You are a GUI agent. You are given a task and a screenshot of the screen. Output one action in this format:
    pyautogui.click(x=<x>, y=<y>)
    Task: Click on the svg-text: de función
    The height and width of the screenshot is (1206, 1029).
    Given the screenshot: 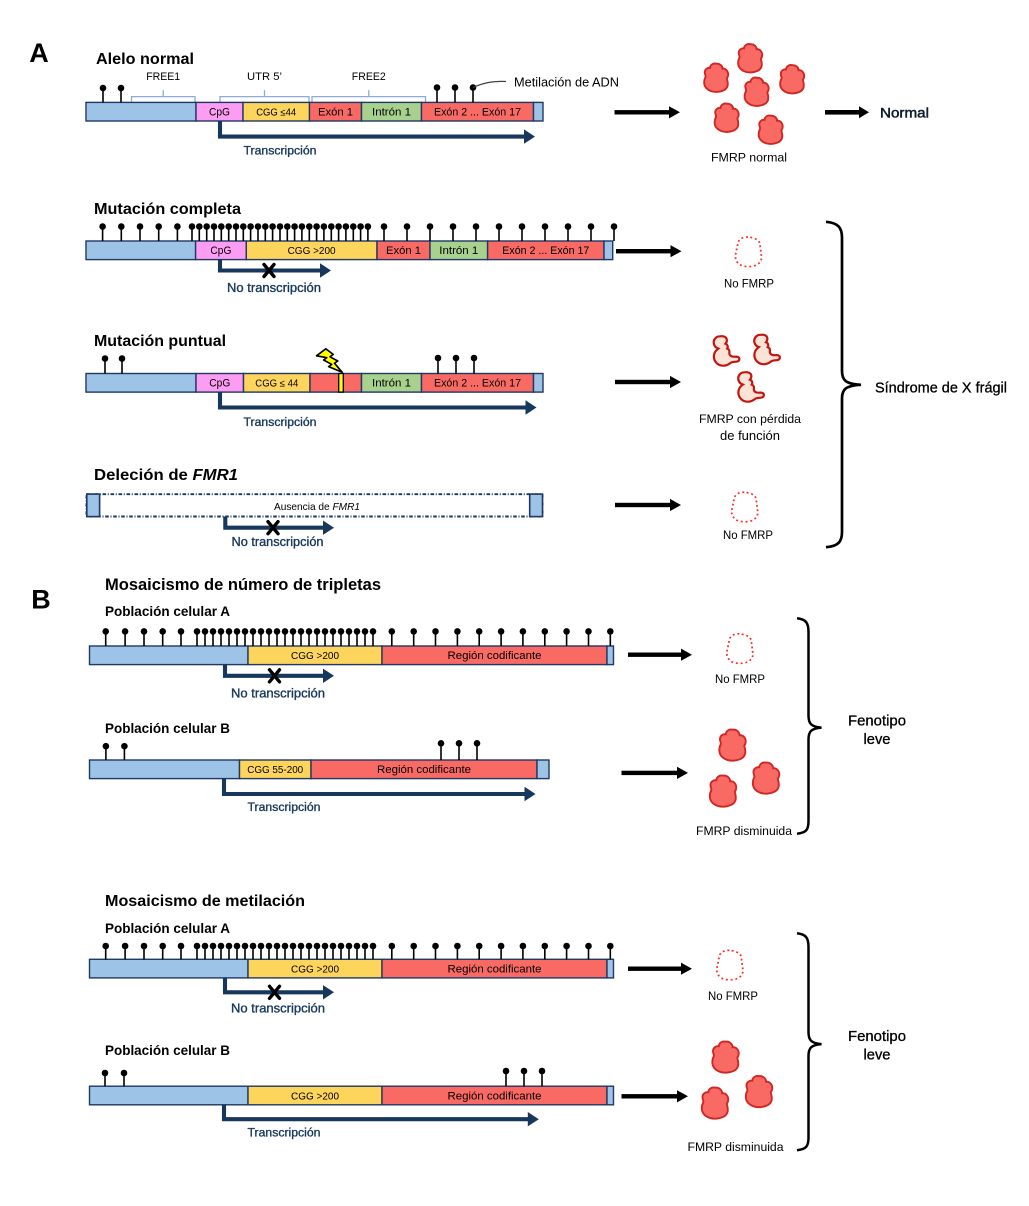 What is the action you would take?
    pyautogui.click(x=750, y=436)
    